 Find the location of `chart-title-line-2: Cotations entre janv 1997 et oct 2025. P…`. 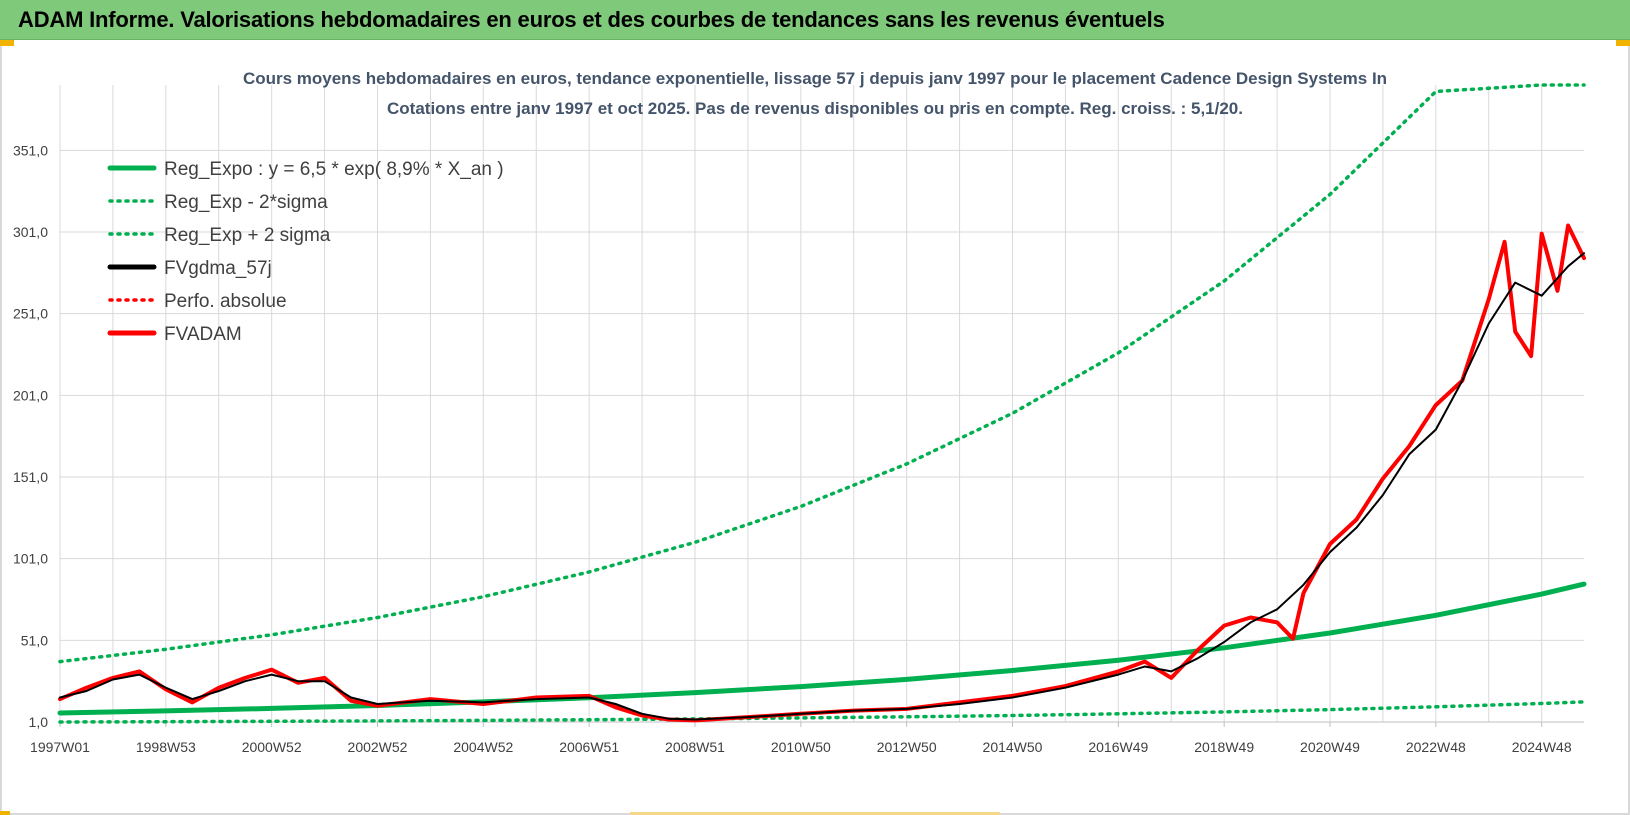

chart-title-line-2: Cotations entre janv 1997 et oct 2025. P… is located at coordinates (815, 108).